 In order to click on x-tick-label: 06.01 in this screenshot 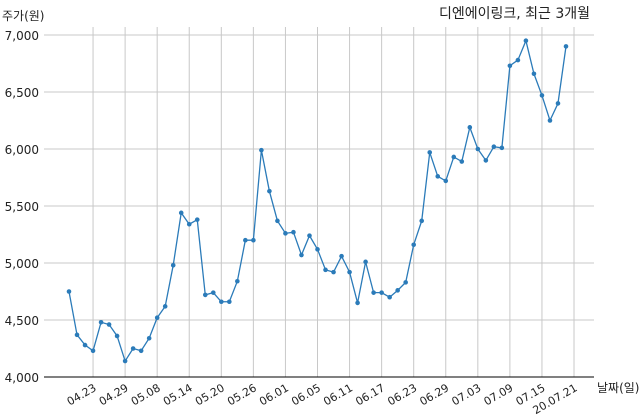, I will do `click(274, 394)`.